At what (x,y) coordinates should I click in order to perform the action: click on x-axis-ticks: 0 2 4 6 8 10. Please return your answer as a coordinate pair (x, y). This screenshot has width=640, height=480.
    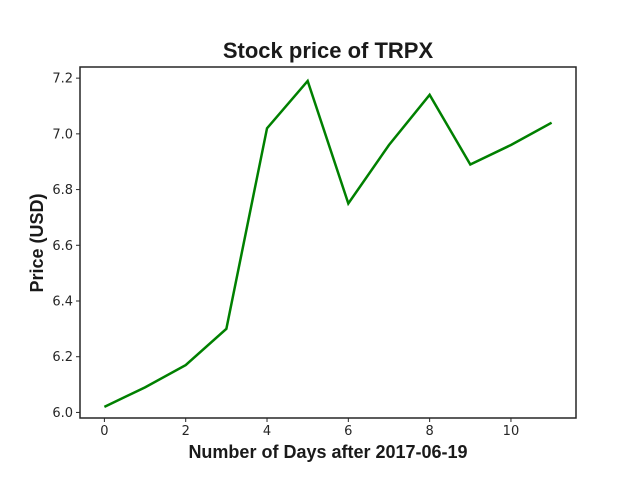
    Looking at the image, I should click on (309, 428).